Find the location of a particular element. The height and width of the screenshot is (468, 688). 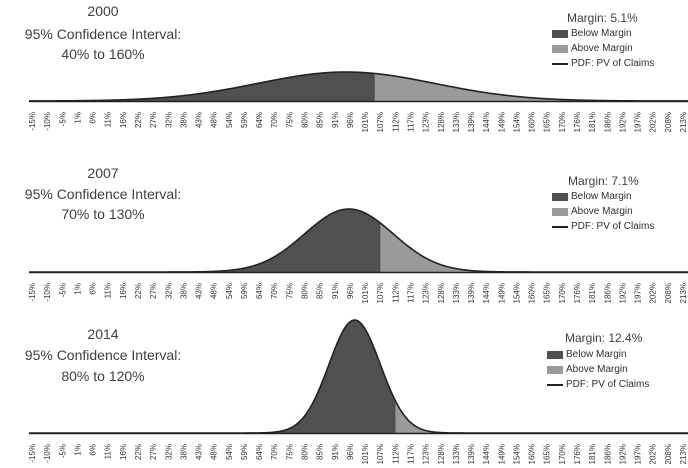

x-tick-label: 202% is located at coordinates (653, 454).